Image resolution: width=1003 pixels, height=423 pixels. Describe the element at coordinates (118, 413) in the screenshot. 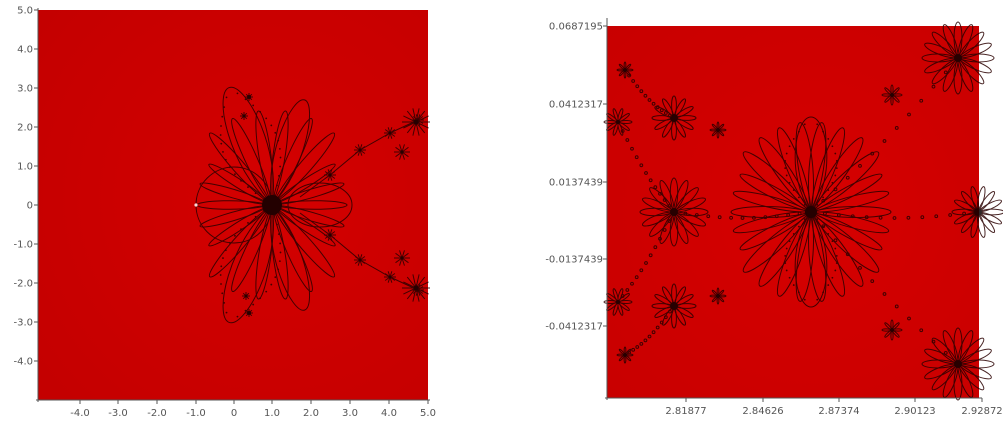

I see `x-tick-label: -3.0` at that location.